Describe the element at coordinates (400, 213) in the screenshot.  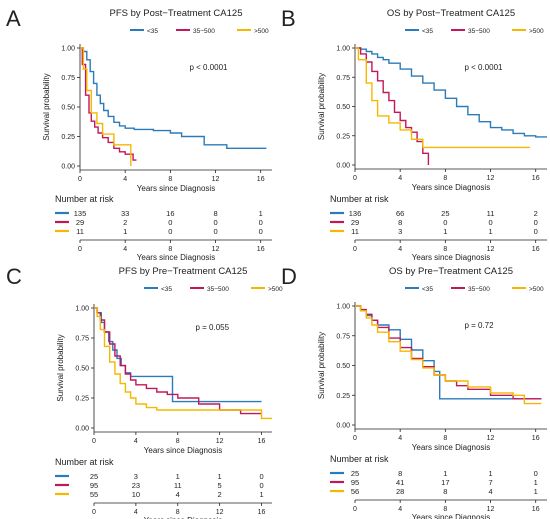
I see `risk-count: 66` at that location.